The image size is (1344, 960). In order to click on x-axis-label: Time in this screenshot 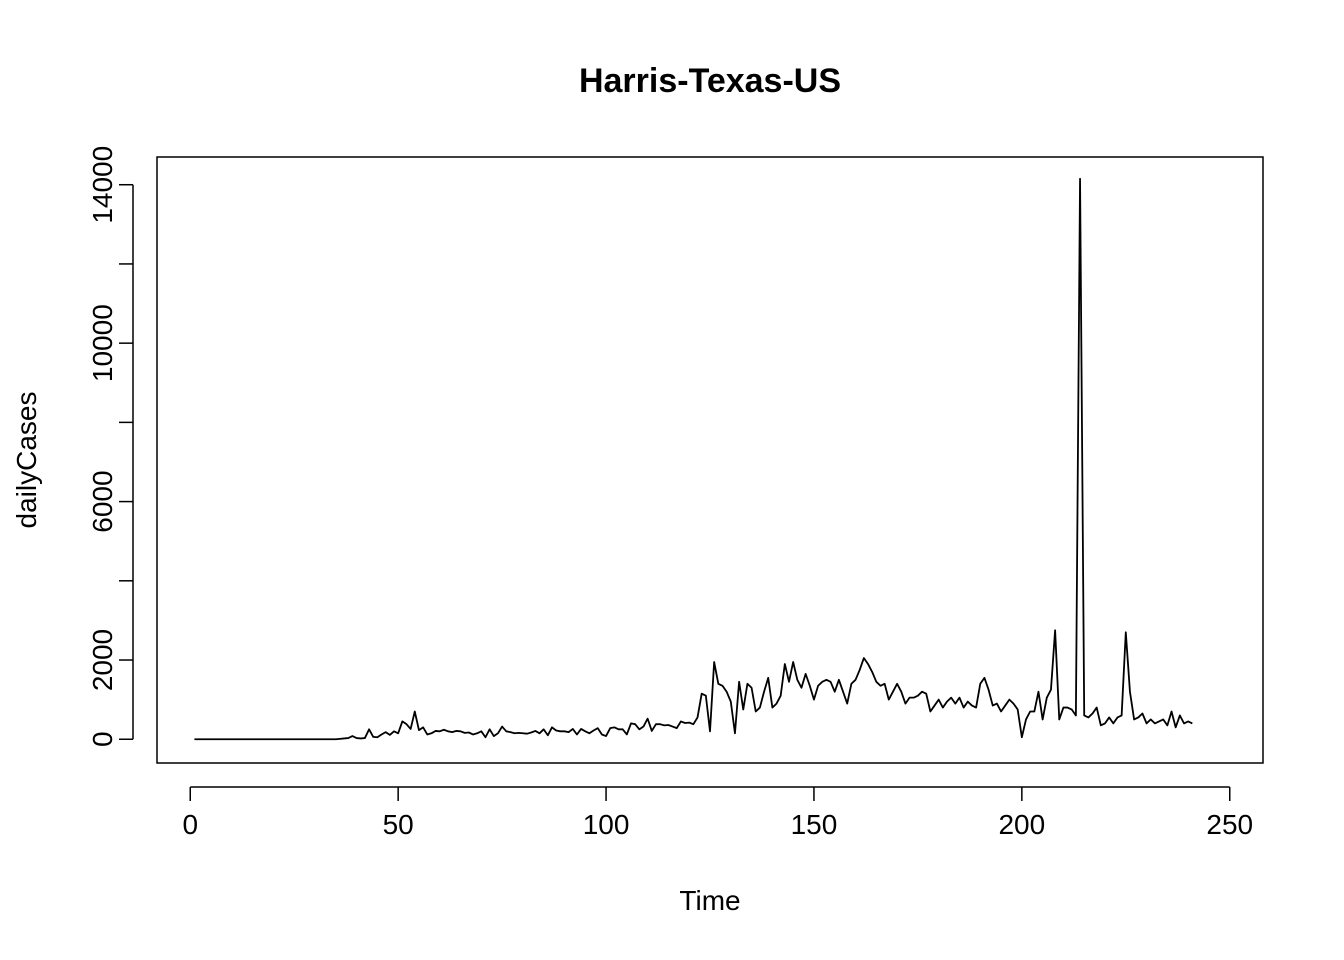, I will do `click(709, 900)`.